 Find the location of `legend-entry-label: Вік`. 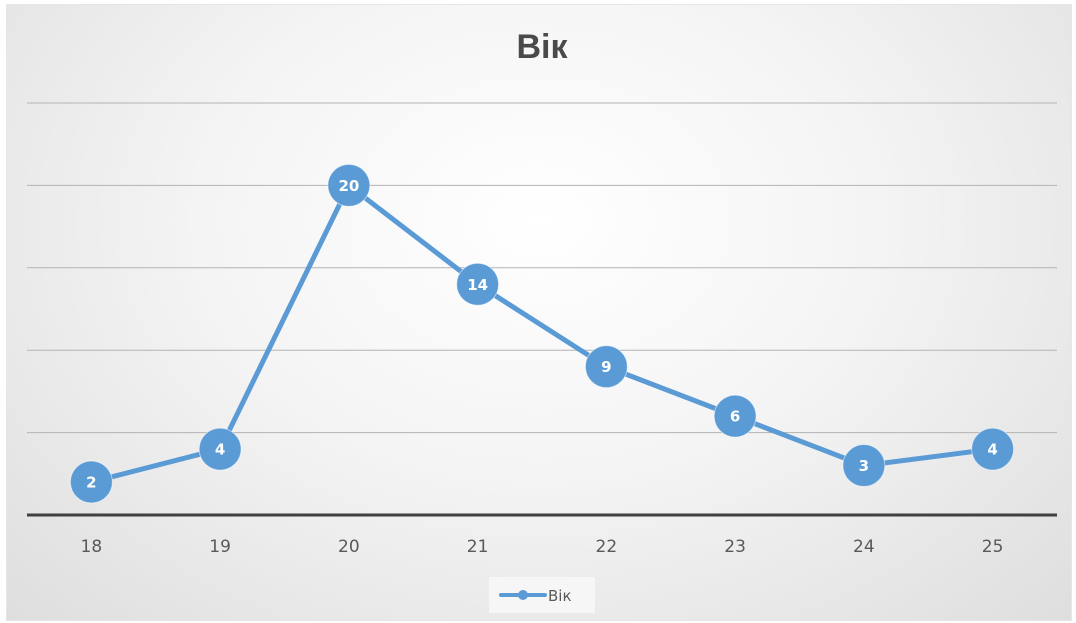

legend-entry-label: Вік is located at coordinates (560, 596).